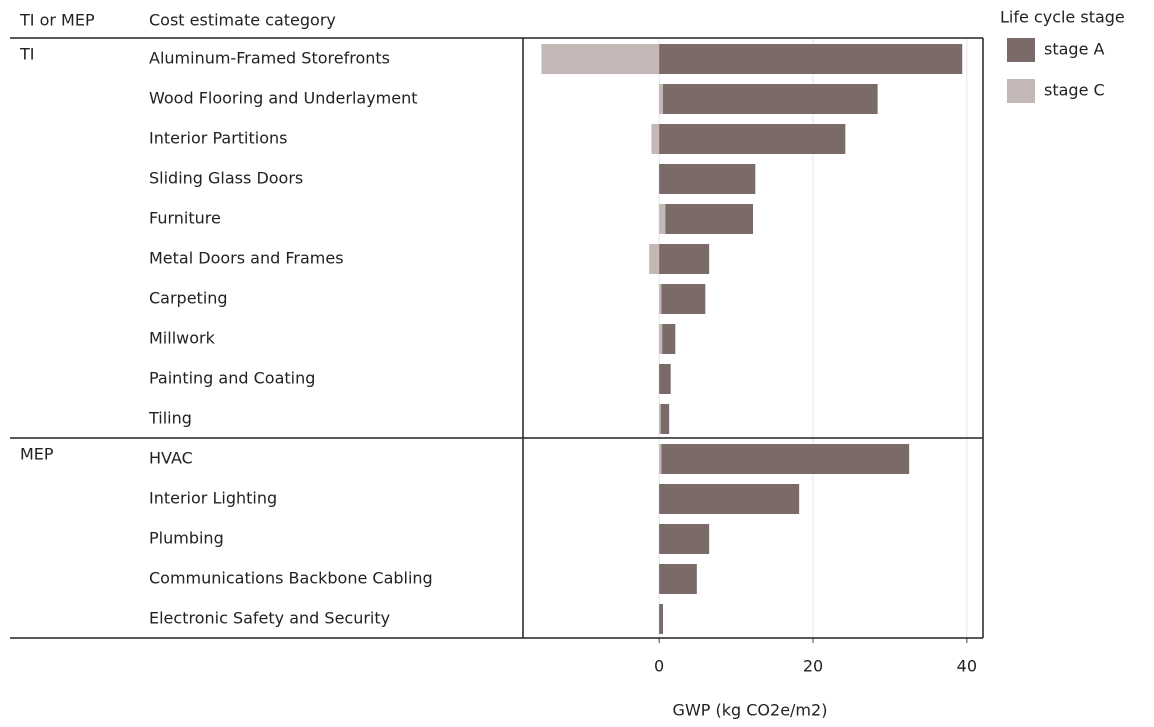 This screenshot has width=1154, height=727. I want to click on x-tick-label: 20, so click(813, 666).